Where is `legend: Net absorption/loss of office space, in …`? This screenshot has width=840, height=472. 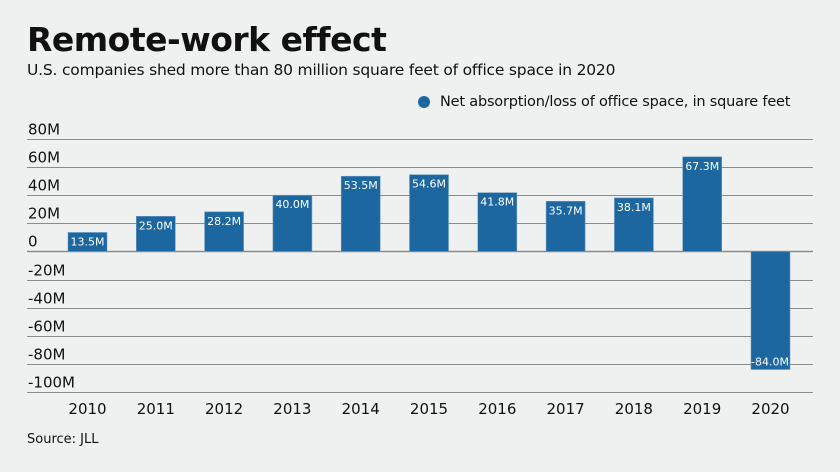
legend: Net absorption/loss of office space, in … is located at coordinates (604, 102).